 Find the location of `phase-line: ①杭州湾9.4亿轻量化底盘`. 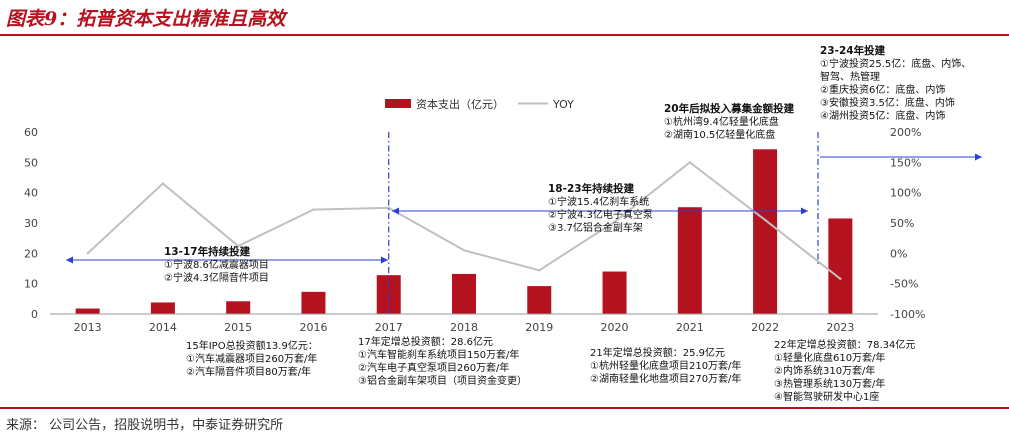

phase-line: ①杭州湾9.4亿轻量化底盘 is located at coordinates (721, 121).